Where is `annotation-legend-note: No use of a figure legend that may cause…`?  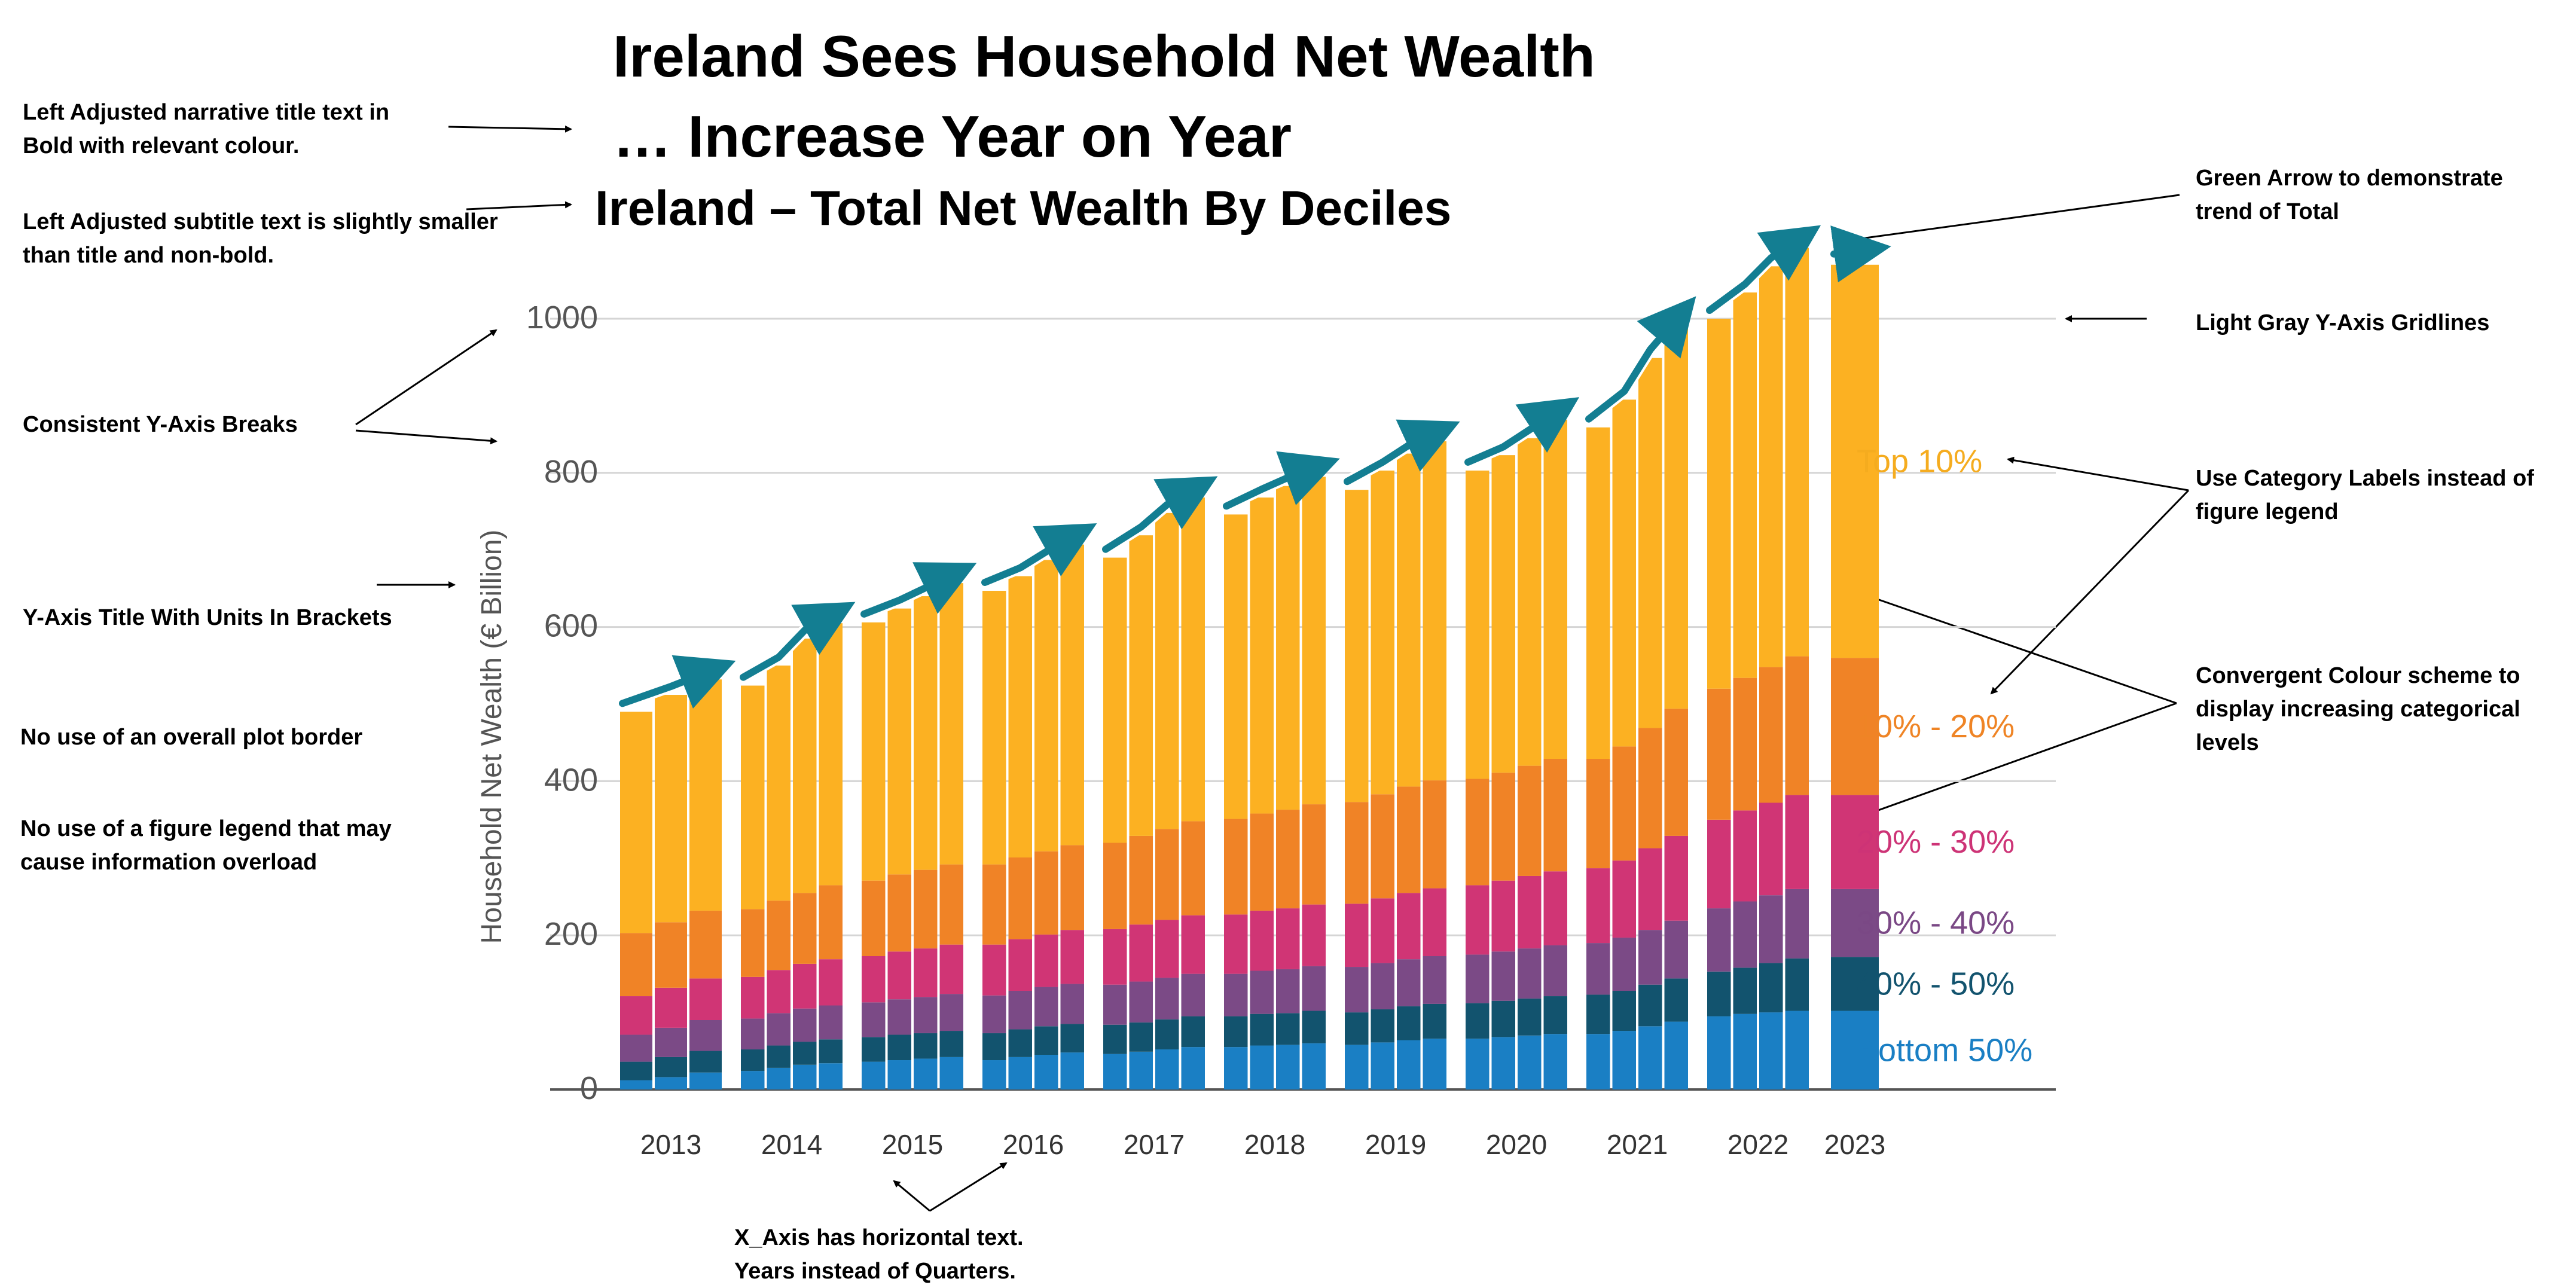 annotation-legend-note: No use of a figure legend that may cause… is located at coordinates (206, 845).